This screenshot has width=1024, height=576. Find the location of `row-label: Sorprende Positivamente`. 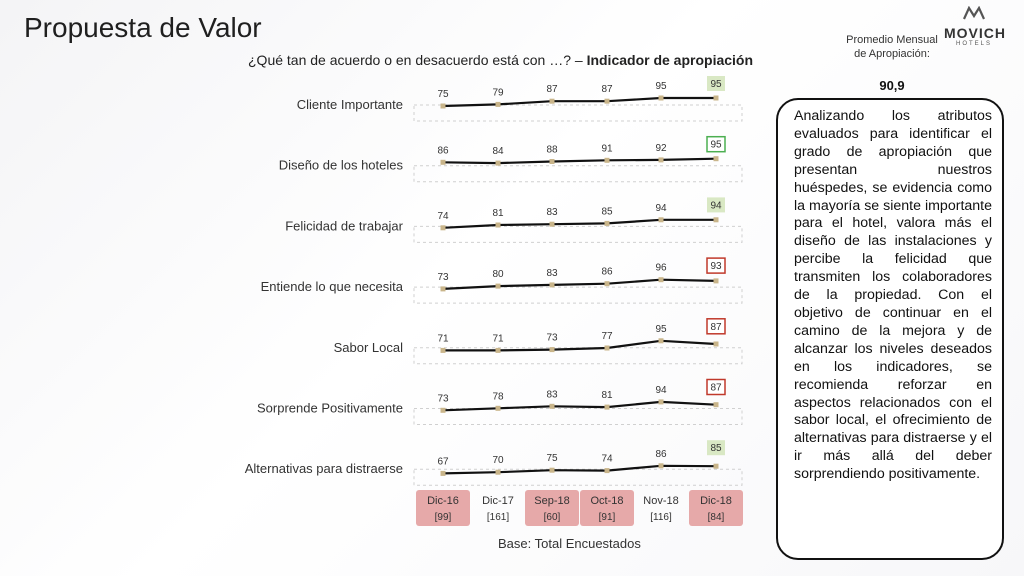

row-label: Sorprende Positivamente is located at coordinates (330, 408).